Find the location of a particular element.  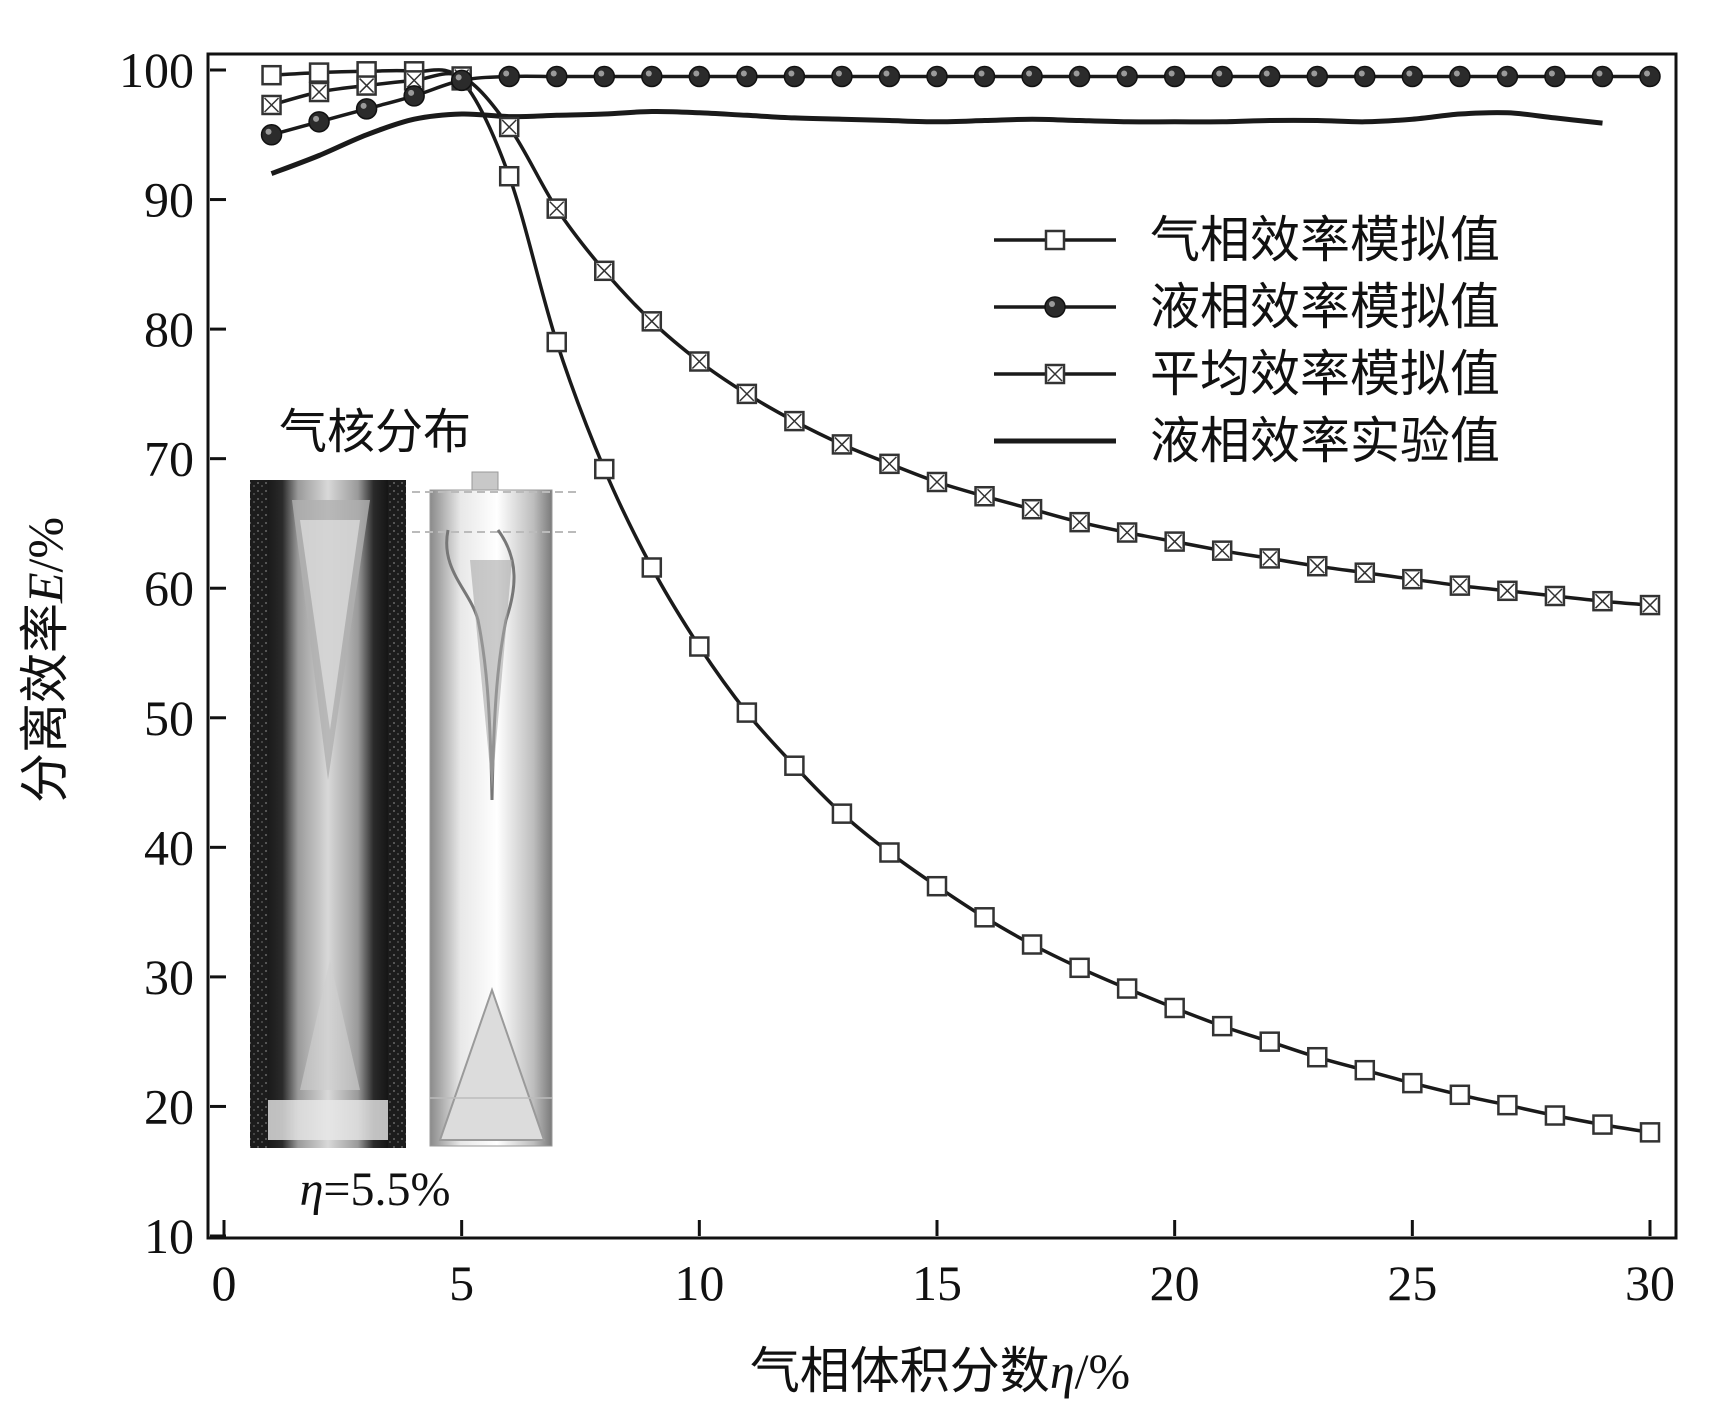

x-tick-label: 5 is located at coordinates (461, 1283).